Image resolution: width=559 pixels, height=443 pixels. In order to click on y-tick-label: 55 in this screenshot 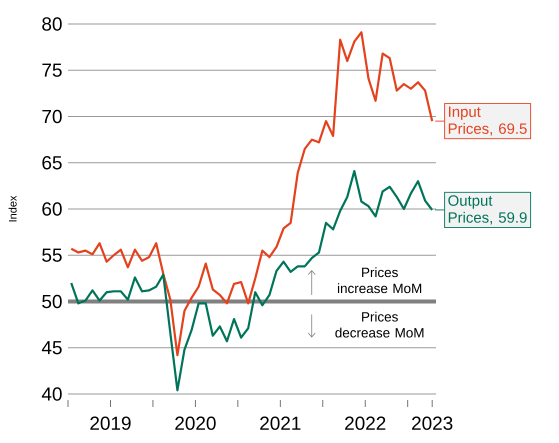, I will do `click(52, 255)`.